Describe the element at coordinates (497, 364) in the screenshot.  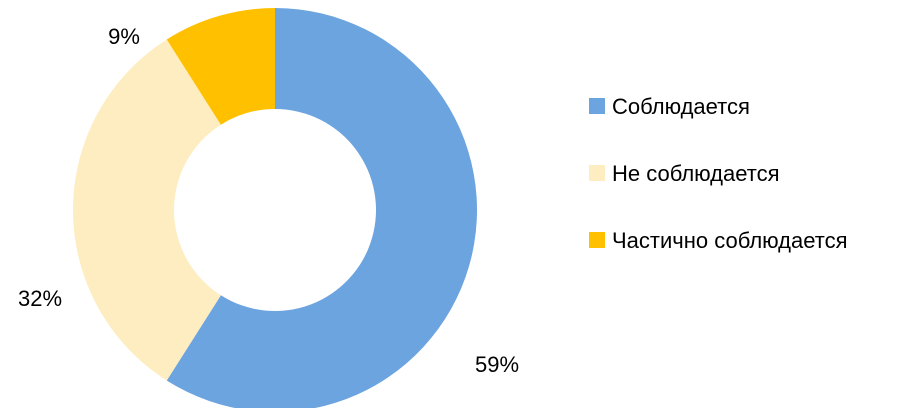
I see `slice-label-1: 59%` at that location.